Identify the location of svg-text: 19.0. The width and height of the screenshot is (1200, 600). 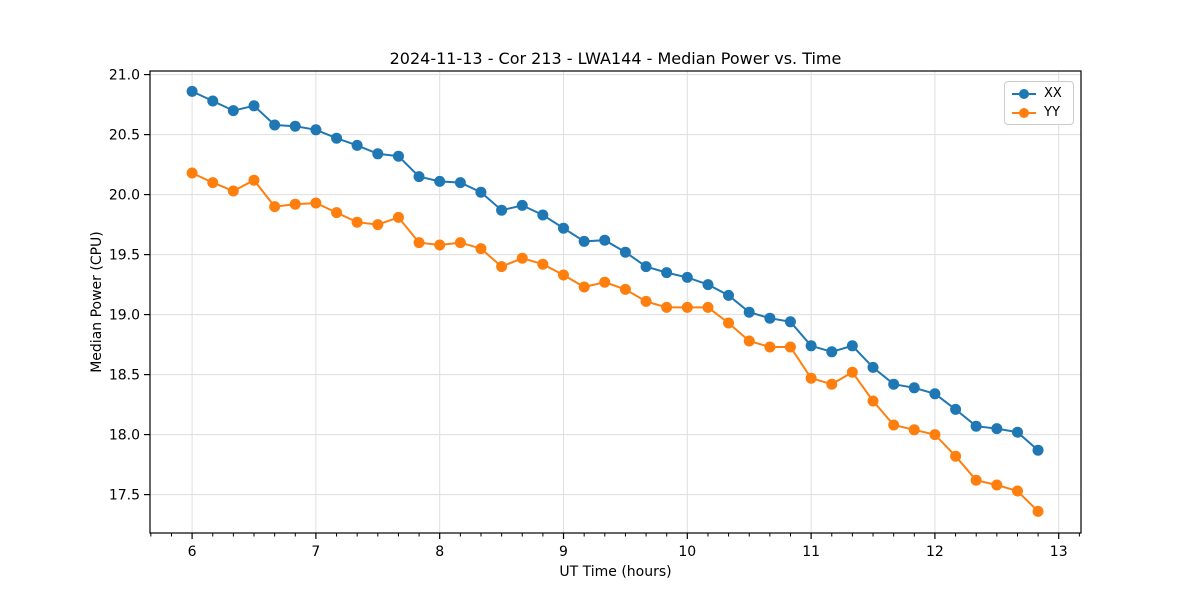
(124, 316).